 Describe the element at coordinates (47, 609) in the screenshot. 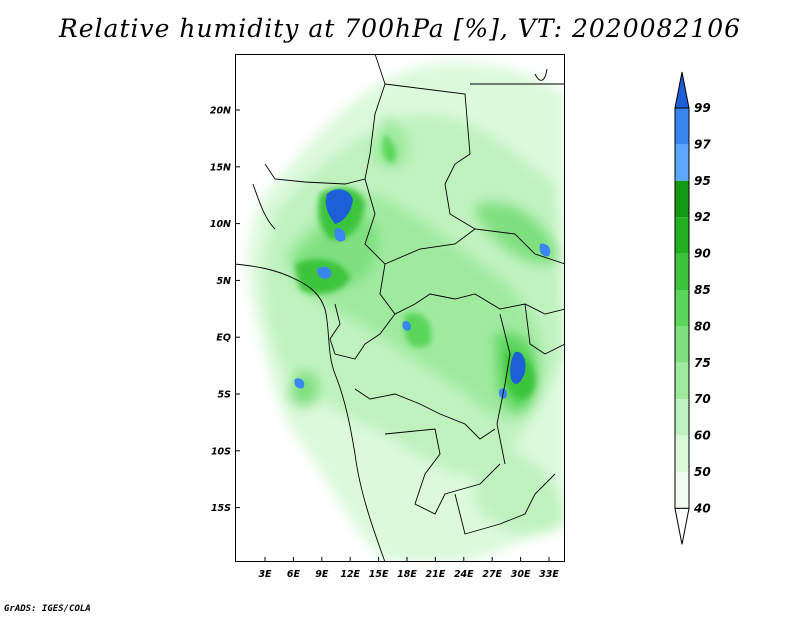

I see `footer-credit: GrADS: IGES/COLA` at that location.